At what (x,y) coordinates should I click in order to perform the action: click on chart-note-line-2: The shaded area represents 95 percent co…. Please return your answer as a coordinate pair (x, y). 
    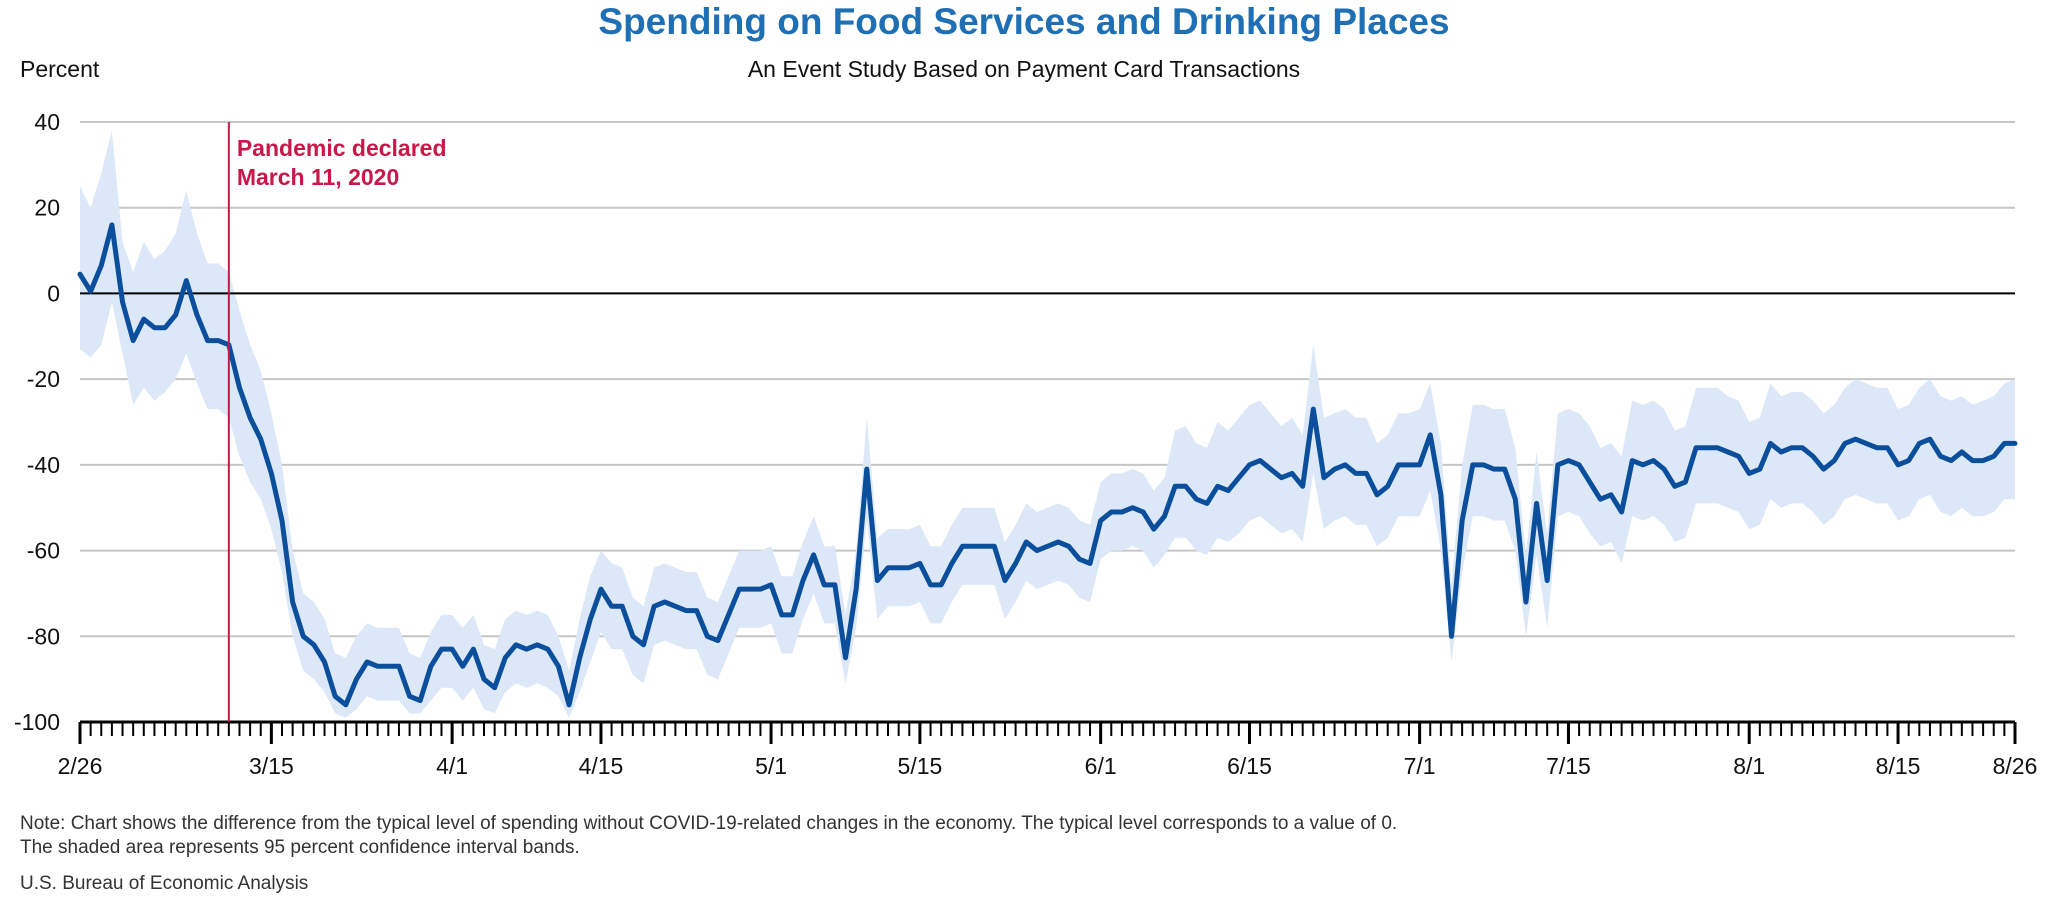
    Looking at the image, I should click on (300, 847).